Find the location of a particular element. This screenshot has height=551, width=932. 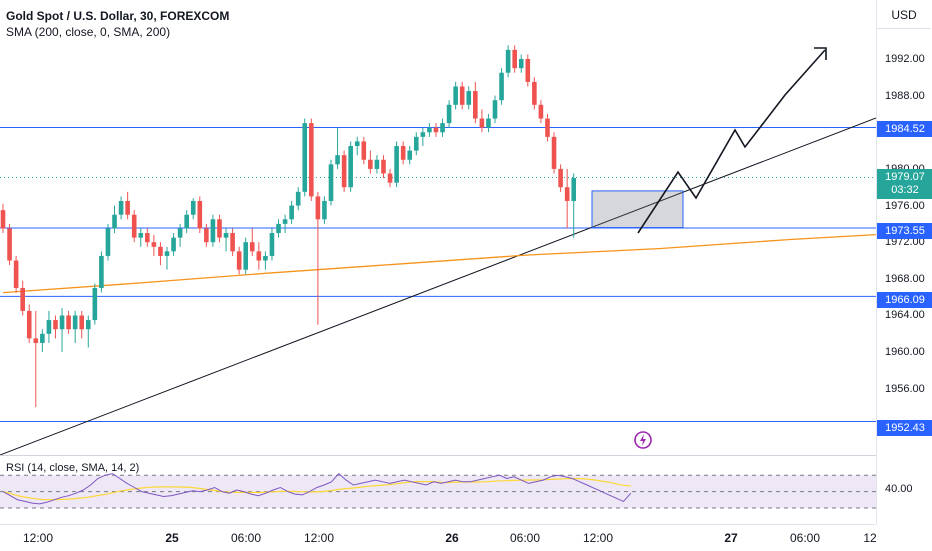

rectangle-zone is located at coordinates (637, 209).